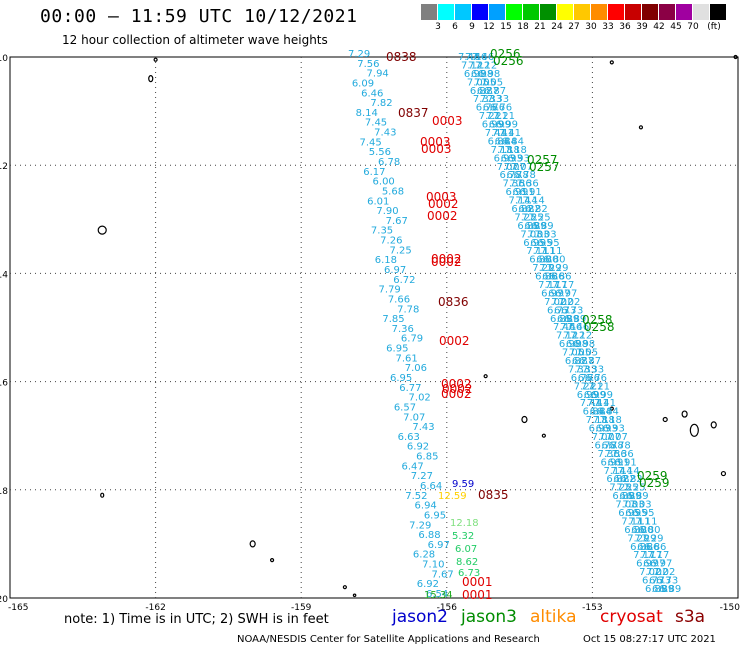  Describe the element at coordinates (540, 27) in the screenshot. I see `colorbar-label: 21` at that location.